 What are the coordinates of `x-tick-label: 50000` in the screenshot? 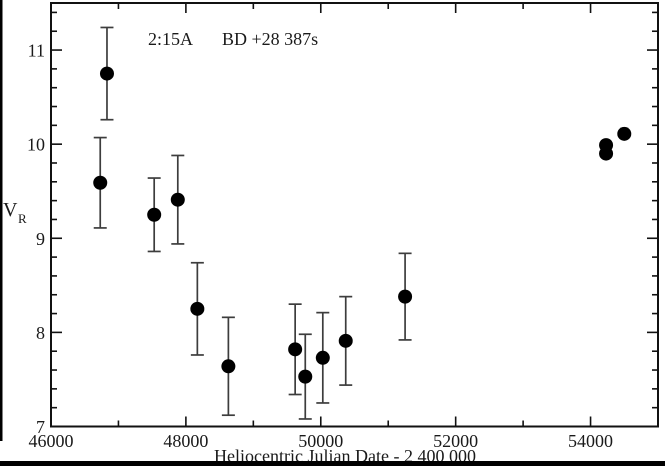 It's located at (320, 441).